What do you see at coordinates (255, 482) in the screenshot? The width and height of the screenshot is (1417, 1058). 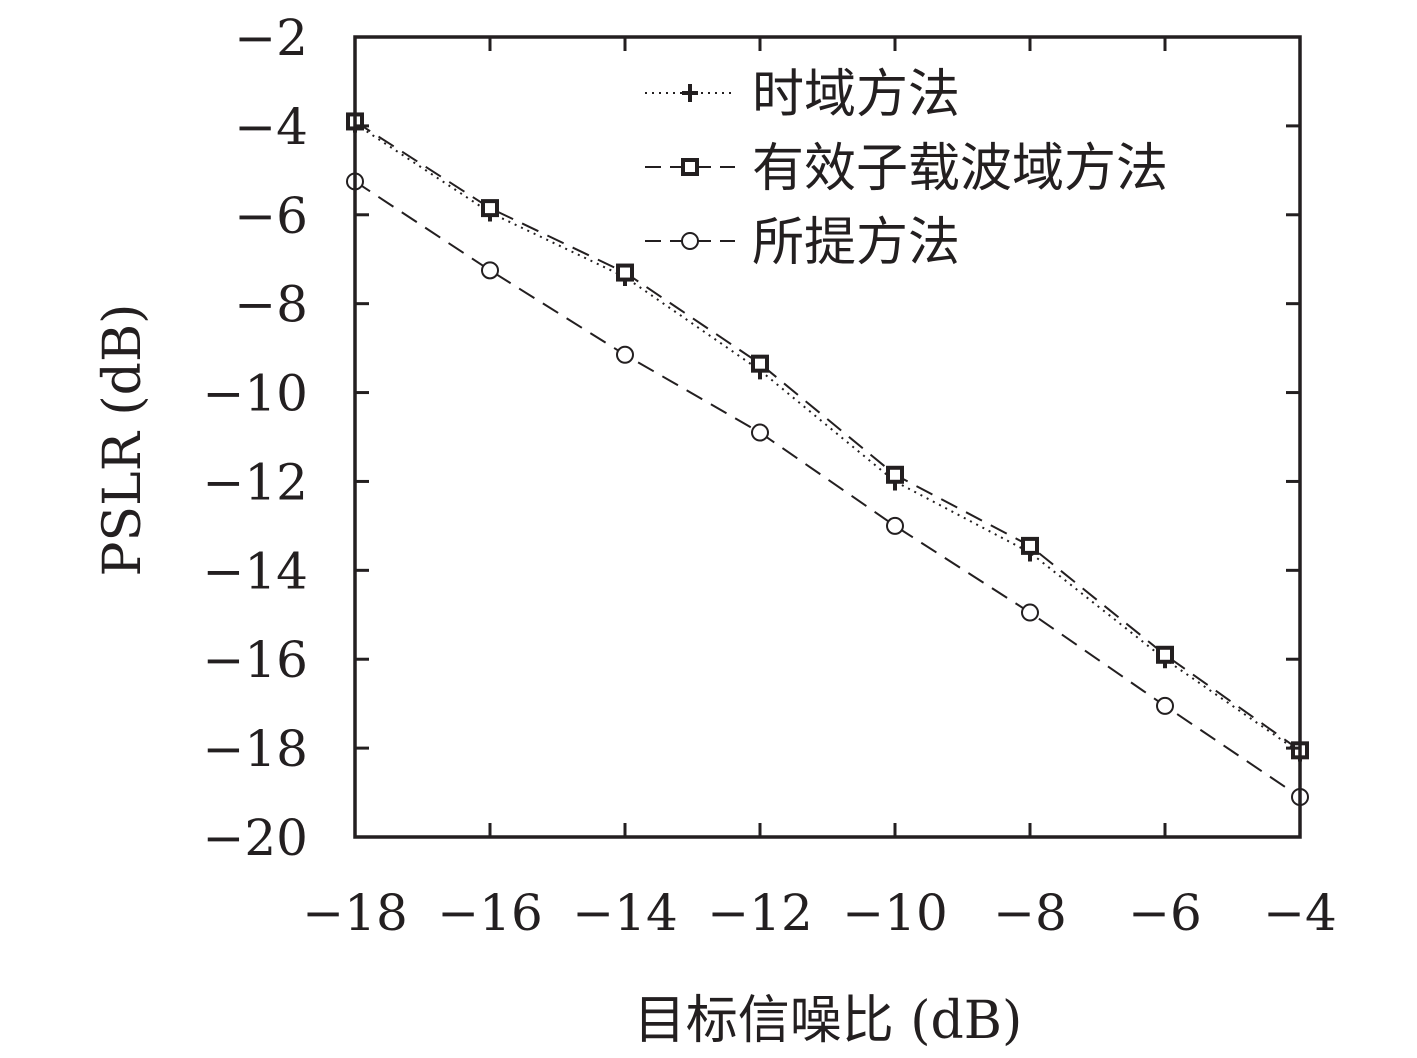 I see `y-tick-label: −12` at bounding box center [255, 482].